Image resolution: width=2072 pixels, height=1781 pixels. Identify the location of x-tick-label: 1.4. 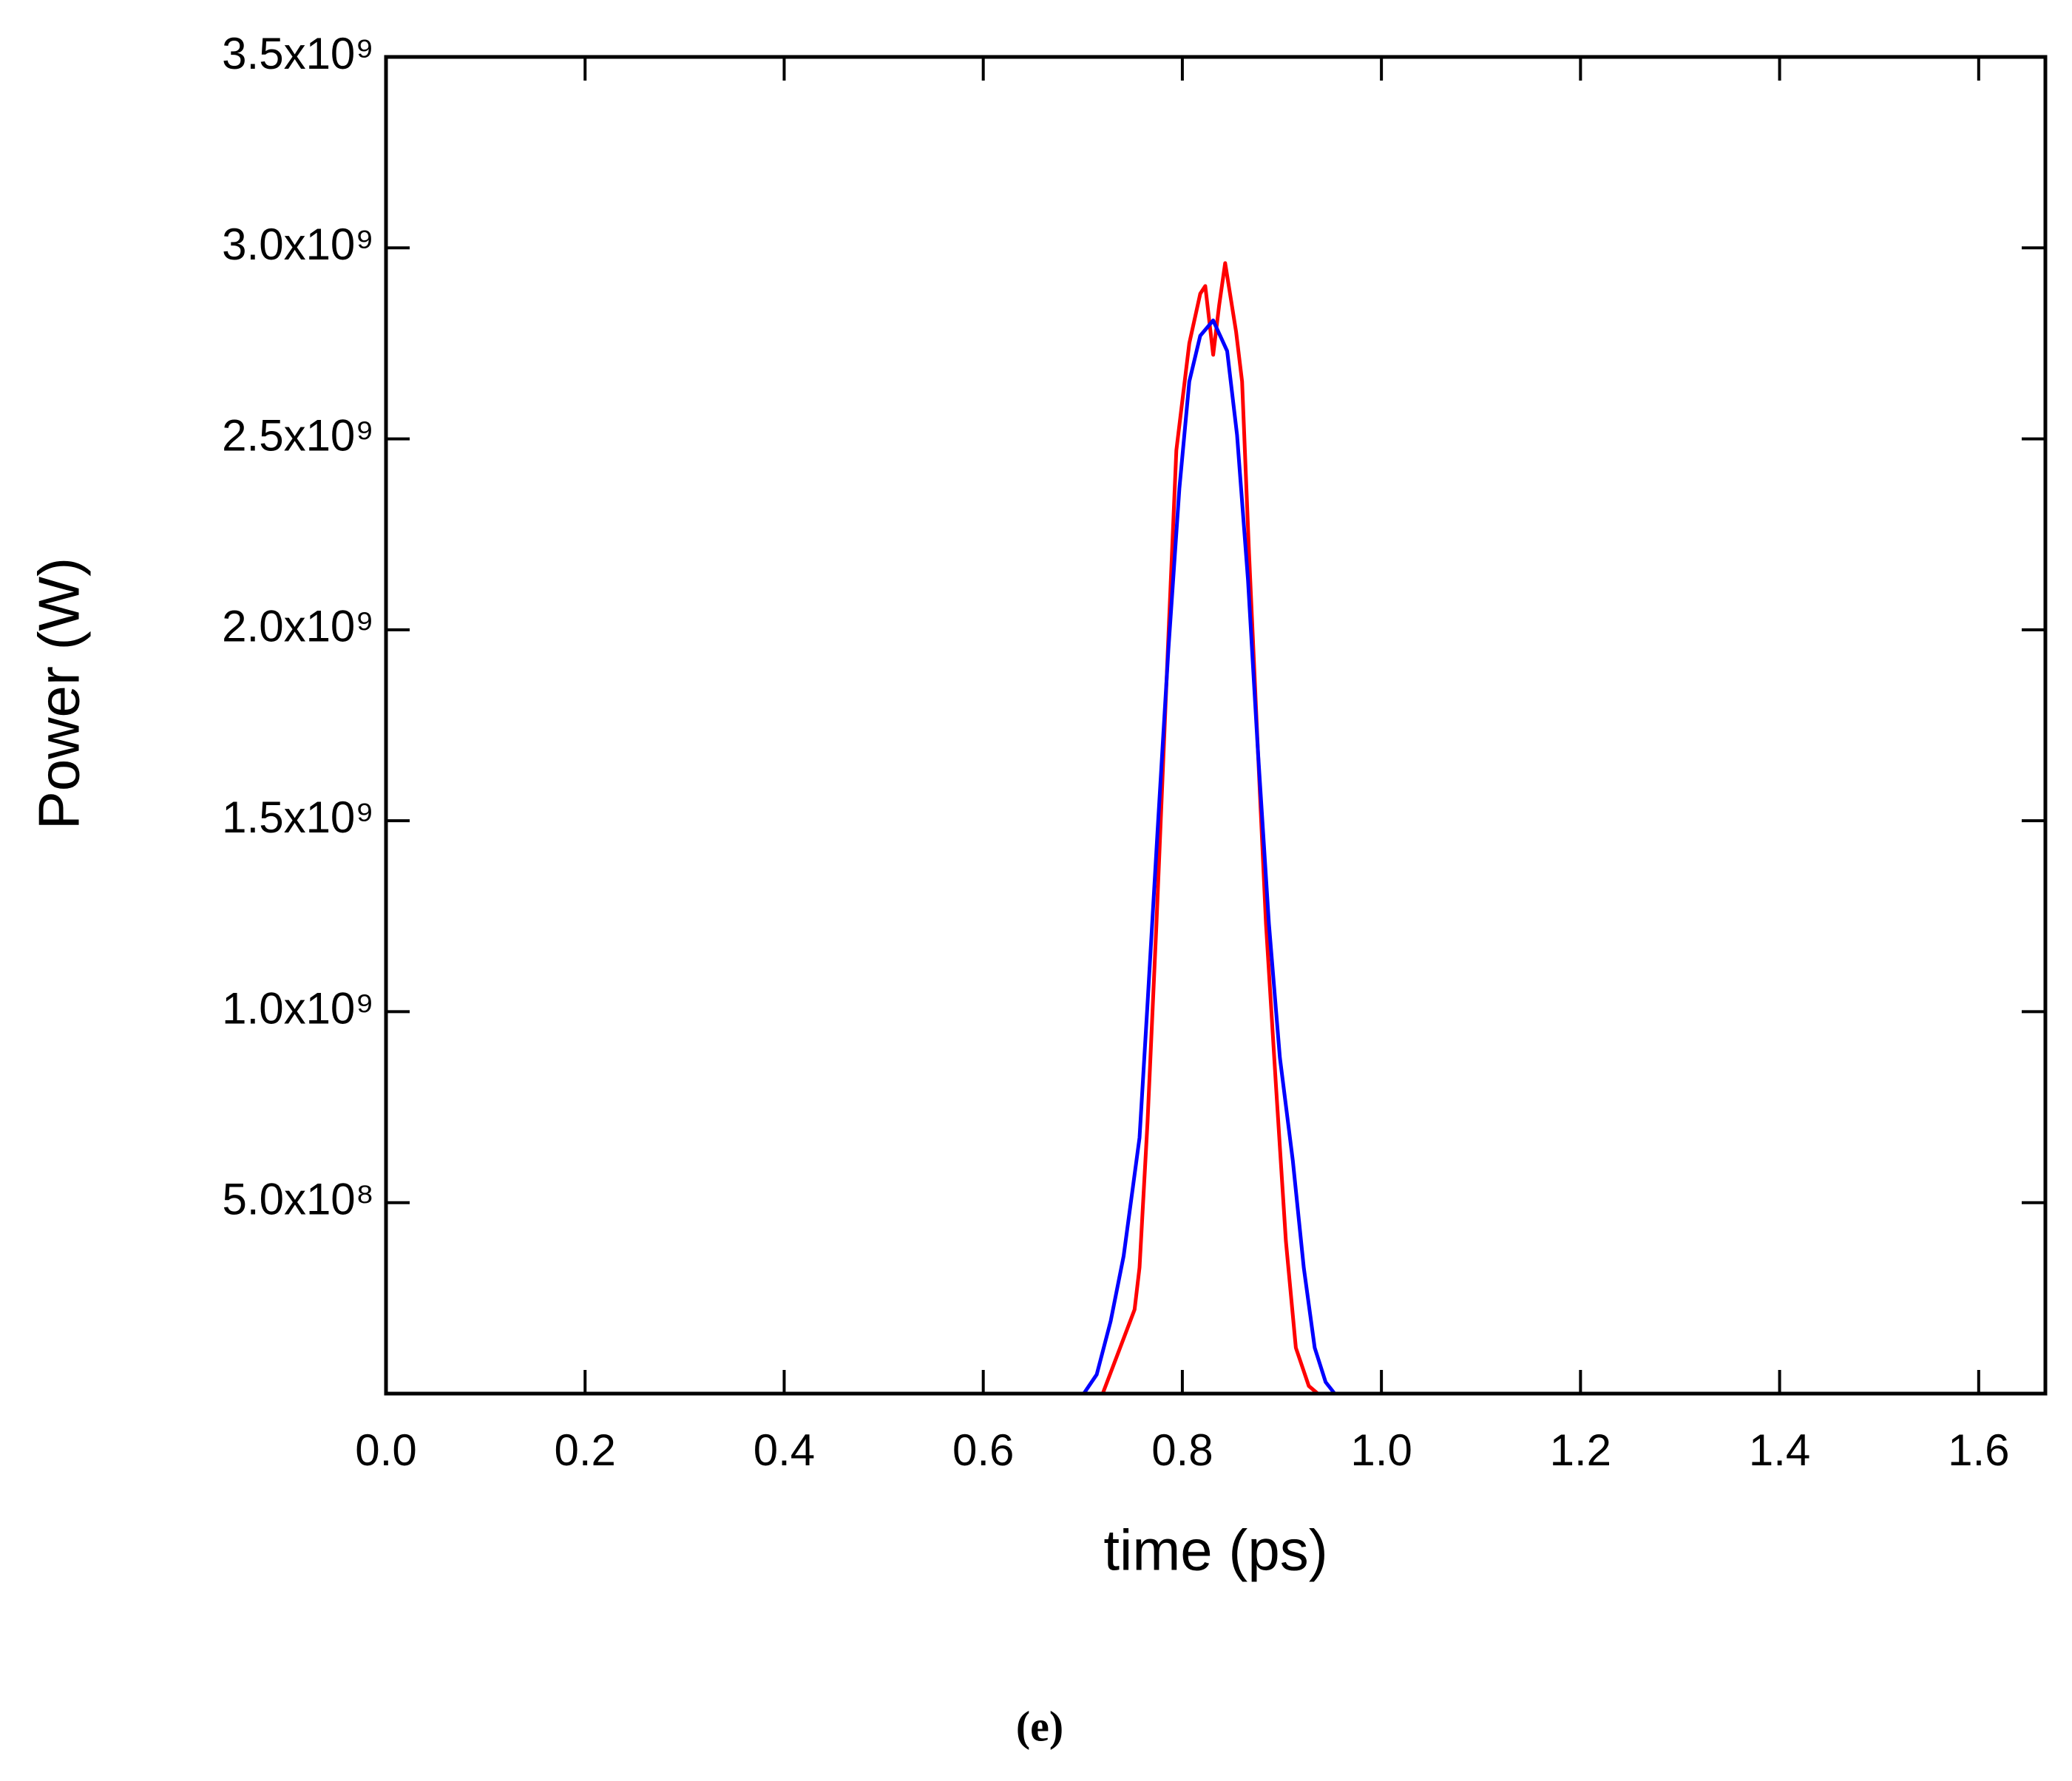
(1779, 1450).